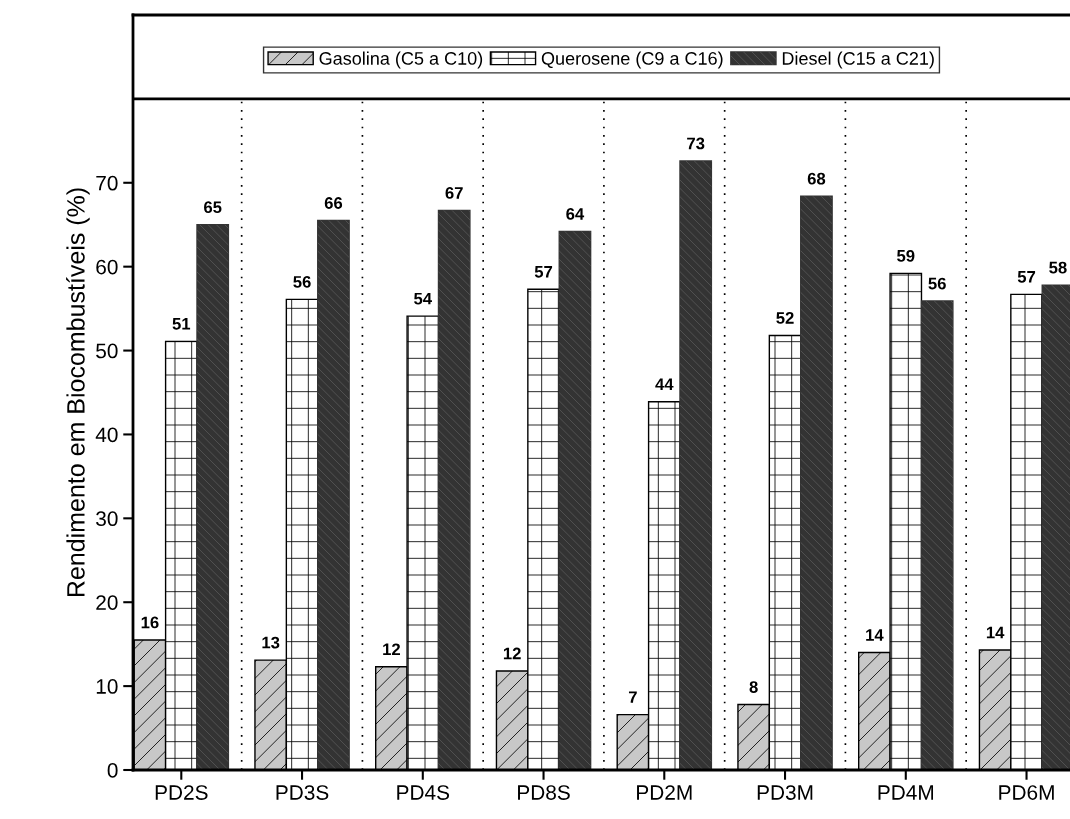  Describe the element at coordinates (401, 60) in the screenshot. I see `legend-label: Gasolina (C5 a C10)` at that location.